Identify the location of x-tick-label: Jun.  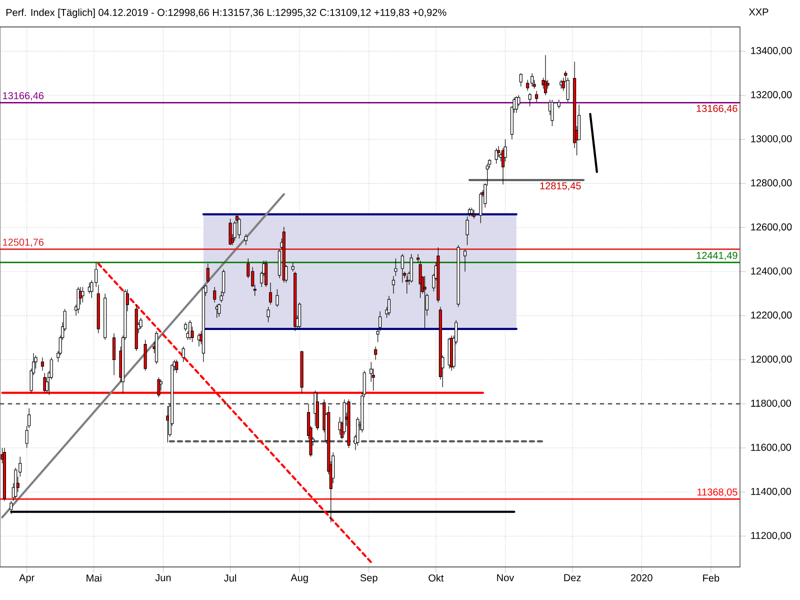
(163, 578).